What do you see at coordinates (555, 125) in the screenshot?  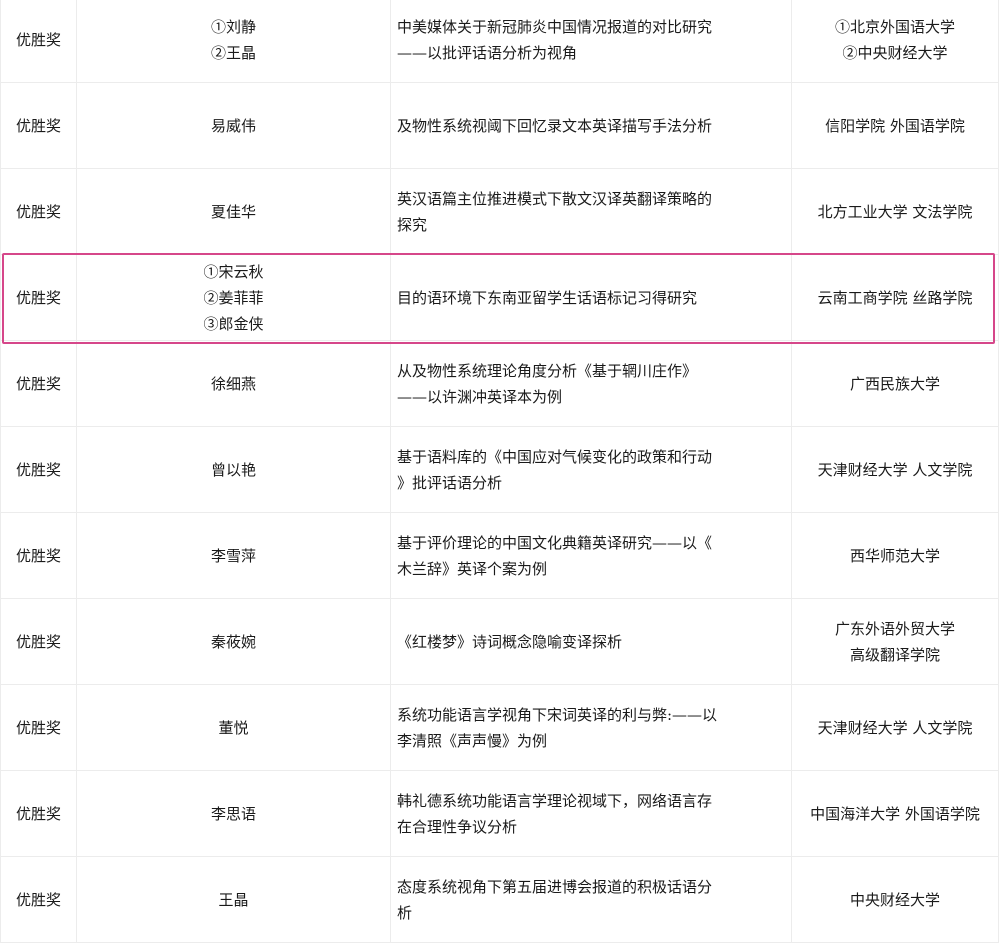 I see `title-cell-line: 及物性系统视阈下回忆录文本英译描写手法分析` at bounding box center [555, 125].